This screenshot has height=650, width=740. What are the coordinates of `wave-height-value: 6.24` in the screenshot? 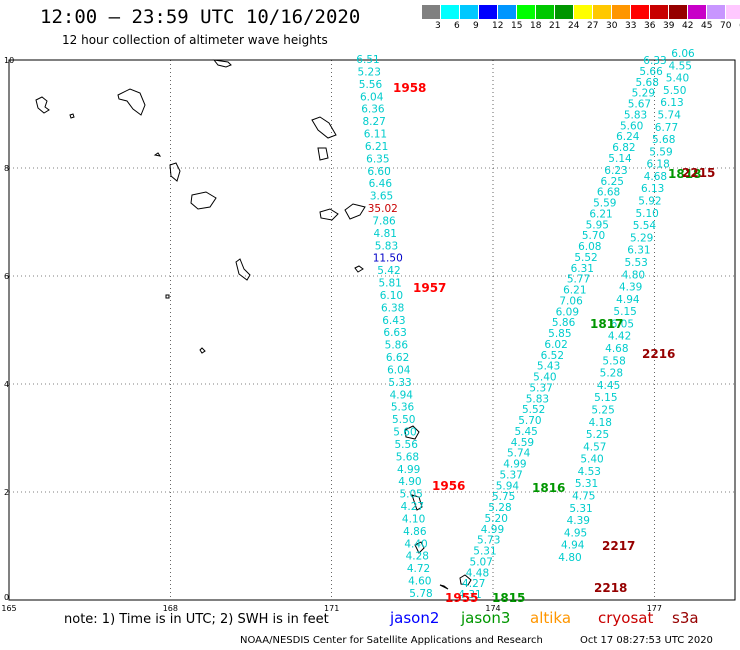 It's located at (628, 137).